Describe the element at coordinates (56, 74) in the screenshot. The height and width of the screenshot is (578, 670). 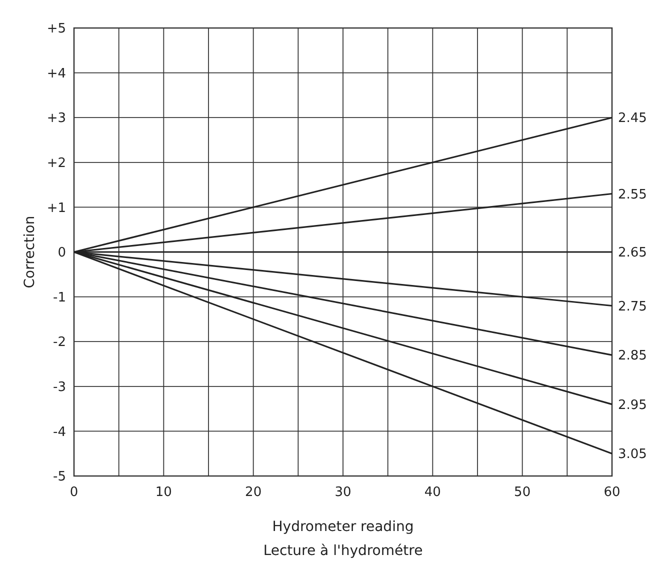
I see `y-tick-label: +4` at that location.